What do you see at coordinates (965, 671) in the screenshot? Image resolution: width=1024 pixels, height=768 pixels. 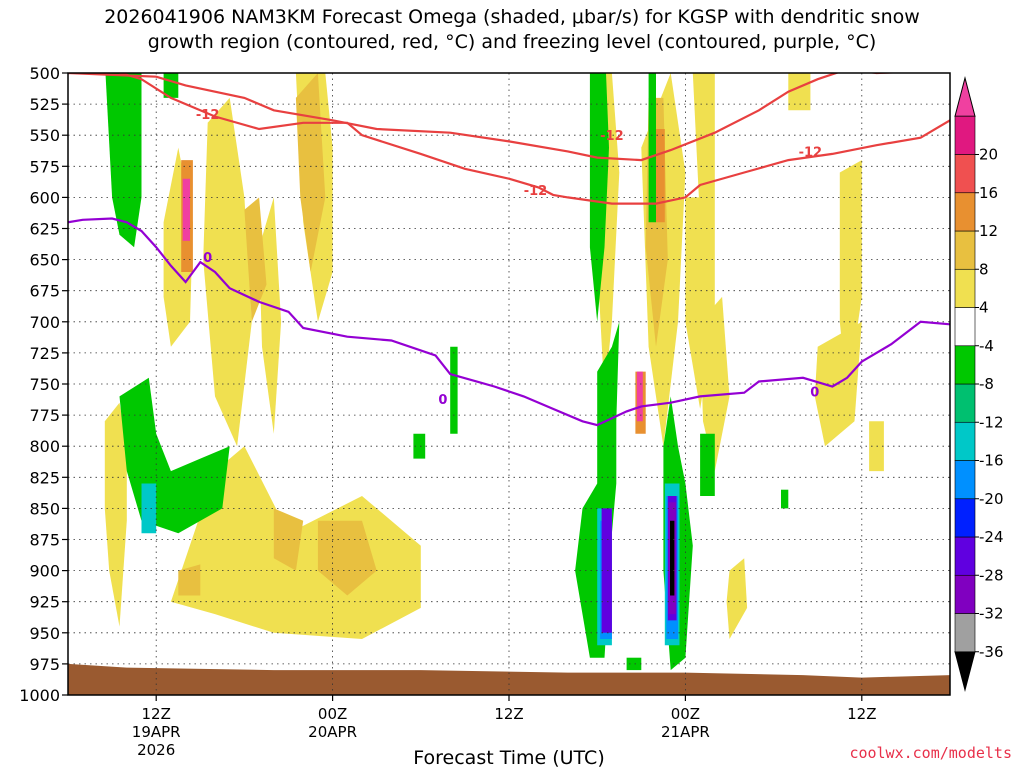 I see `colorbar-bottom-arrow` at bounding box center [965, 671].